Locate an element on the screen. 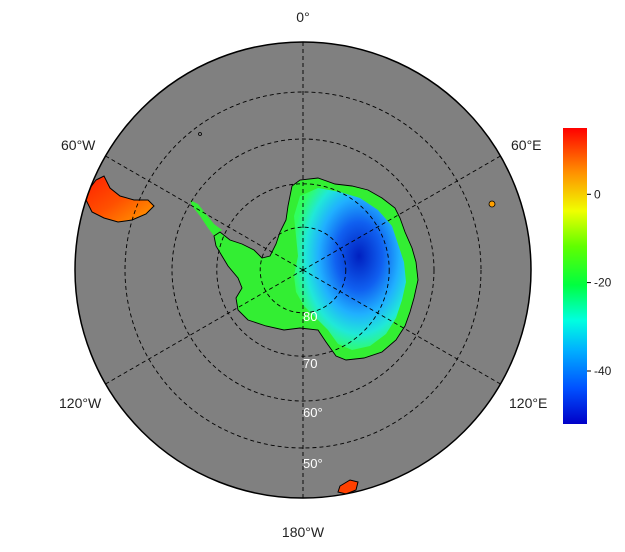  colorbar-tick-label: 0 is located at coordinates (597, 194).